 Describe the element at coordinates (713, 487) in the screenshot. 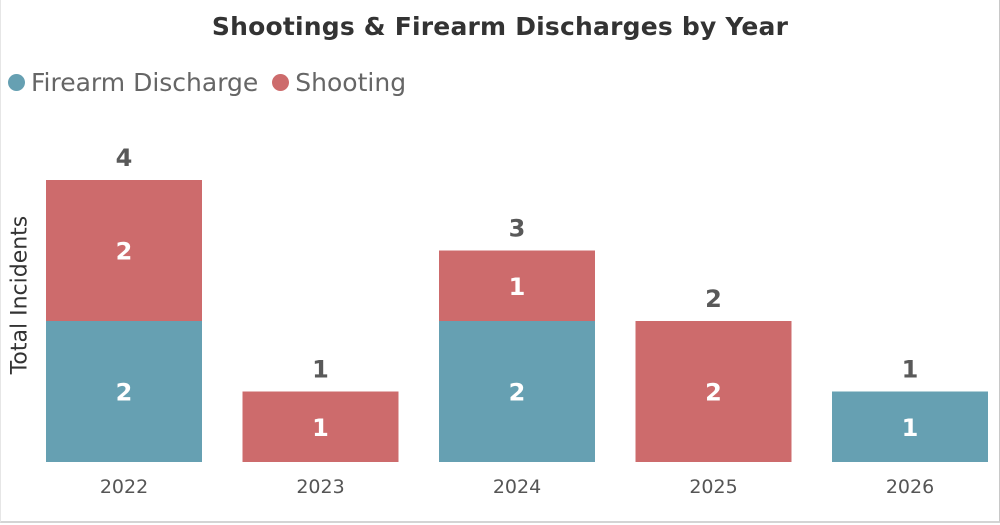

I see `x-tick-label-2025: 2025` at that location.